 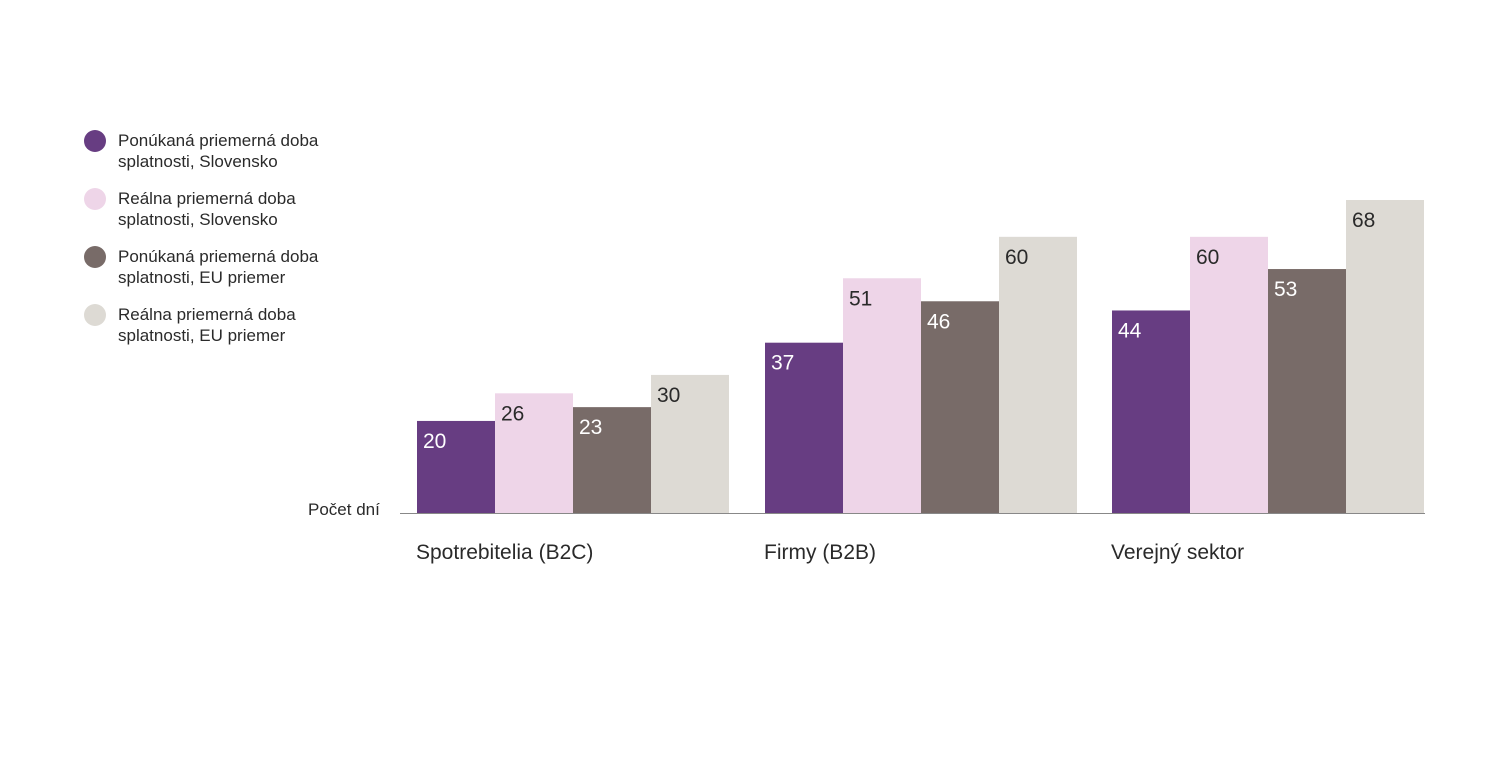 I want to click on bar-value-label: 30, so click(x=668, y=395).